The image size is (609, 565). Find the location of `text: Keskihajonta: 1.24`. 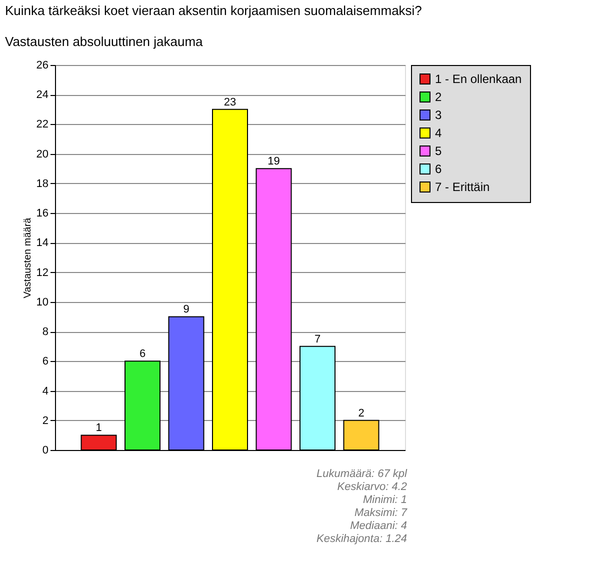

text: Keskihajonta: 1.24 is located at coordinates (361, 539).